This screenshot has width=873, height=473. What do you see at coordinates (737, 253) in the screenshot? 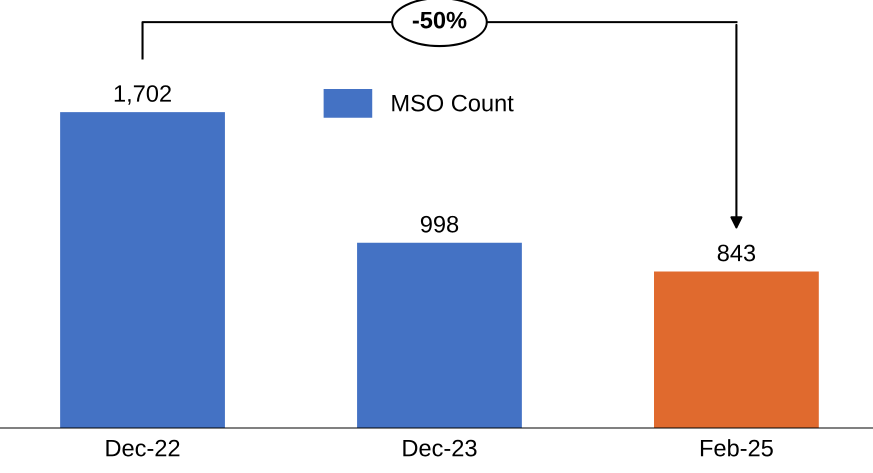
I see `data-label: 843` at bounding box center [737, 253].